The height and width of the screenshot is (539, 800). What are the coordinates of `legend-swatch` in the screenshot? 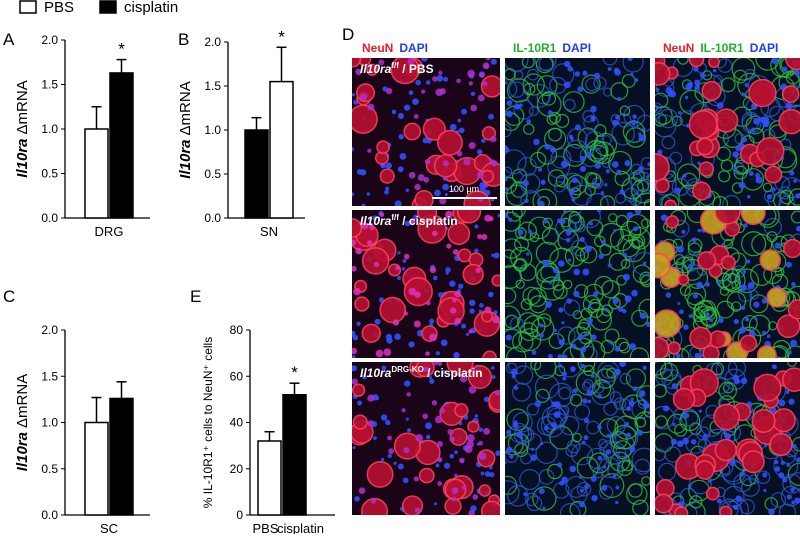 It's located at (108, 7).